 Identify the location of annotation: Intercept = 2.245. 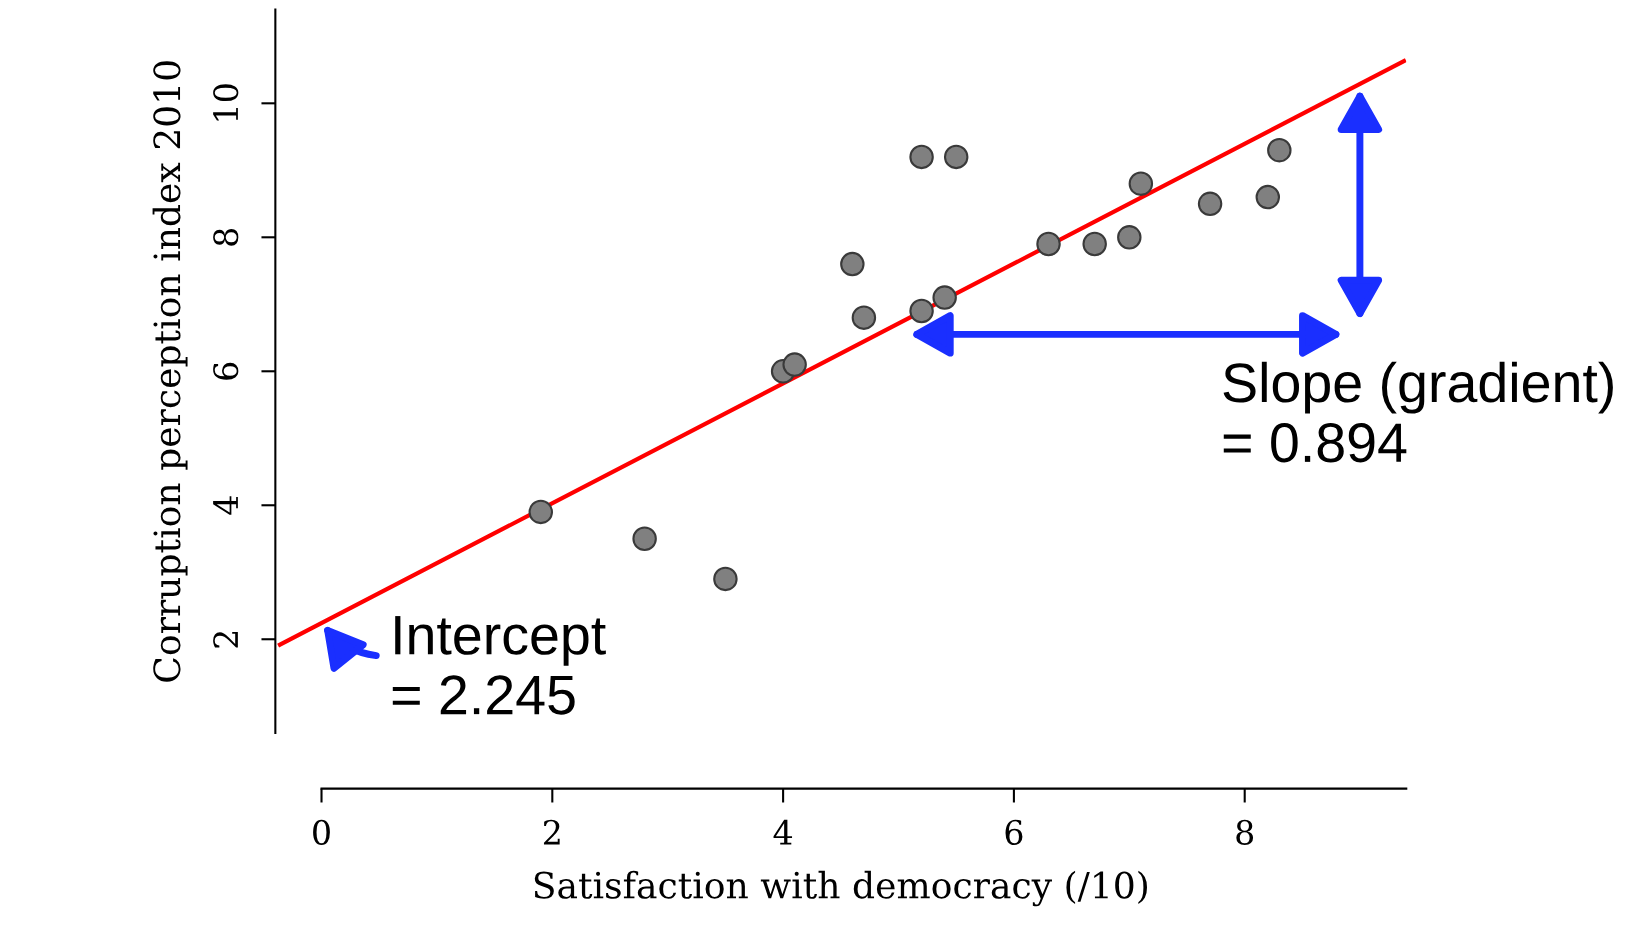
(499, 665).